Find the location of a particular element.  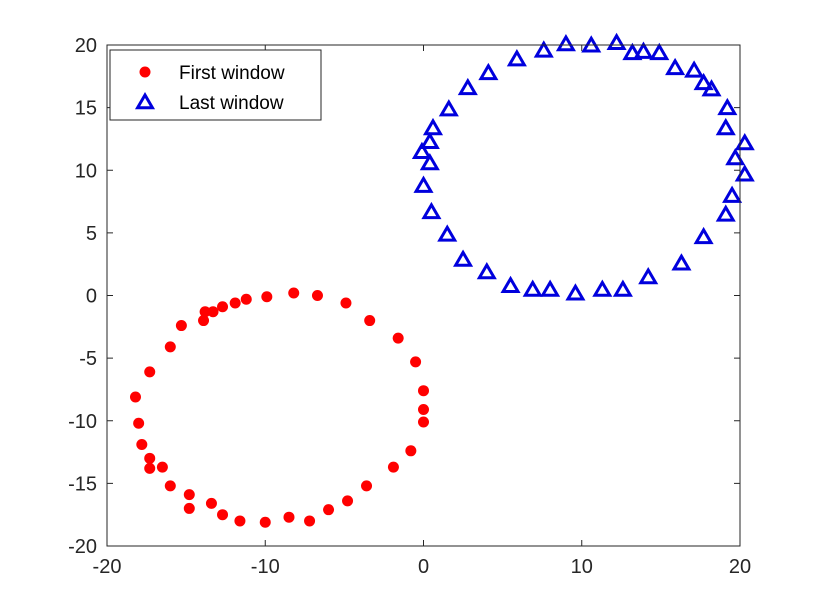

y-tick-label: -10 is located at coordinates (82, 422).